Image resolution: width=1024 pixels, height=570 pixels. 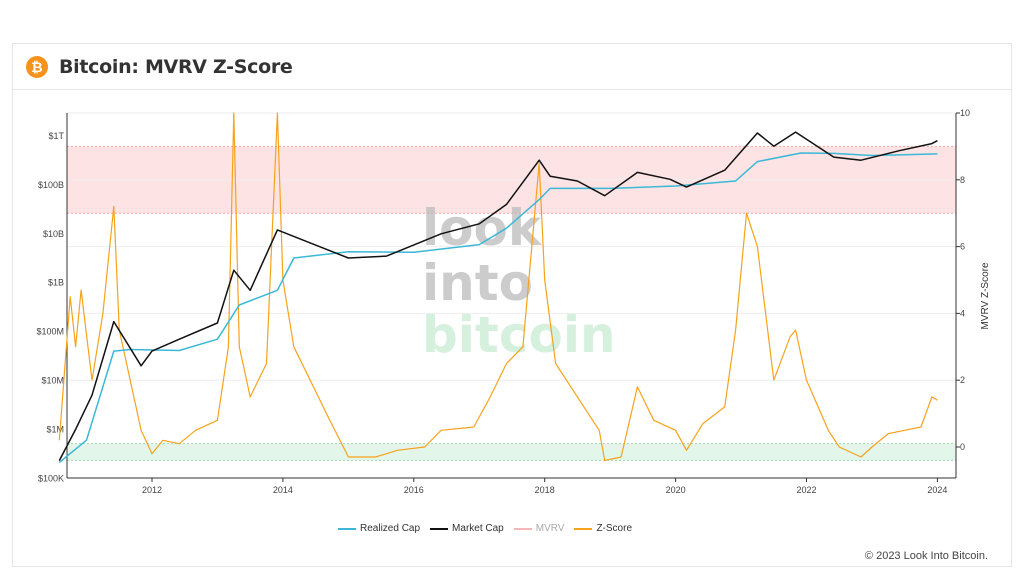 What do you see at coordinates (176, 66) in the screenshot?
I see `page-title: Bitcoin: MVRV Z-Score` at bounding box center [176, 66].